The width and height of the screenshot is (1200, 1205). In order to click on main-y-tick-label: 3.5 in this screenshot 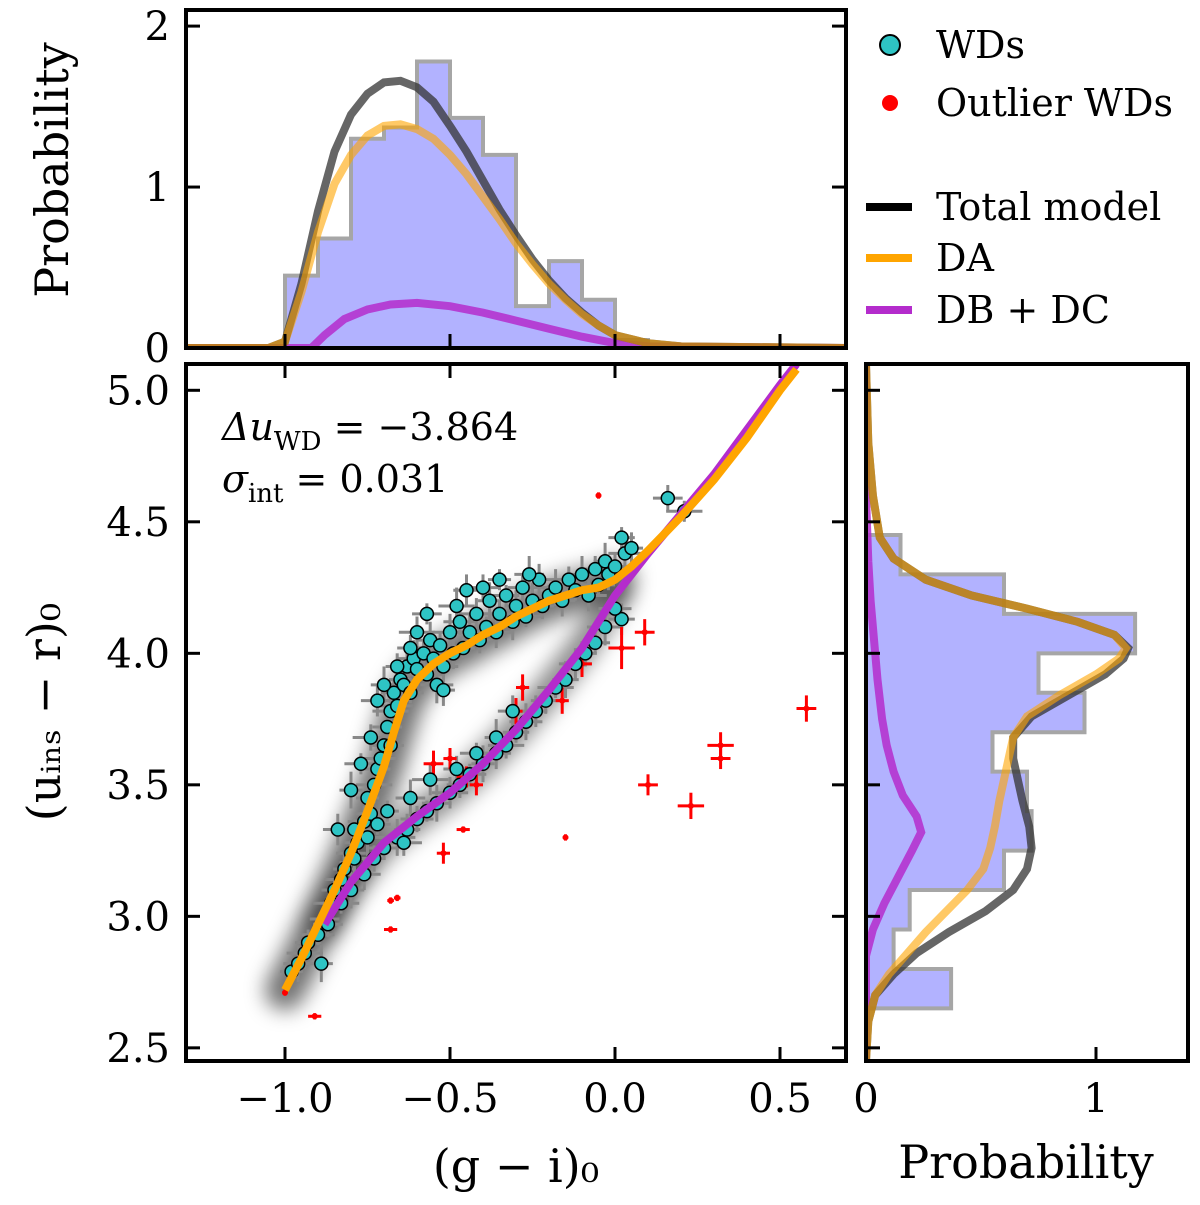, I will do `click(138, 786)`.